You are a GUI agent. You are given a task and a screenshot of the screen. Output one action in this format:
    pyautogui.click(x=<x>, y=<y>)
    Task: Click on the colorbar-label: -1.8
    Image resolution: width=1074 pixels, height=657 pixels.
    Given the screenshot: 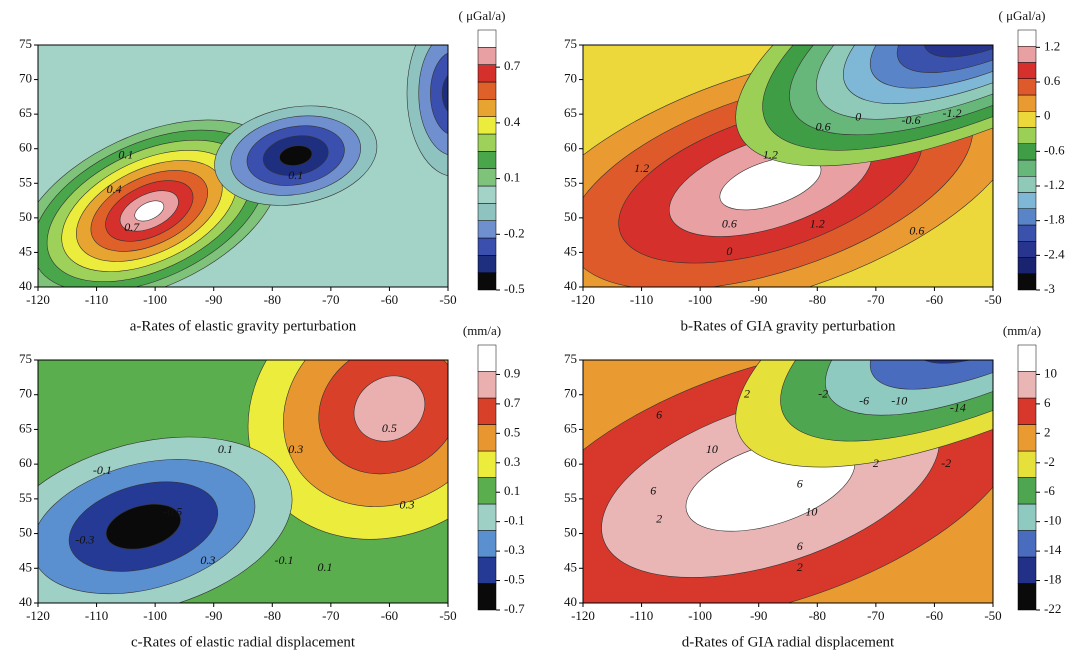 What is the action you would take?
    pyautogui.click(x=1054, y=219)
    